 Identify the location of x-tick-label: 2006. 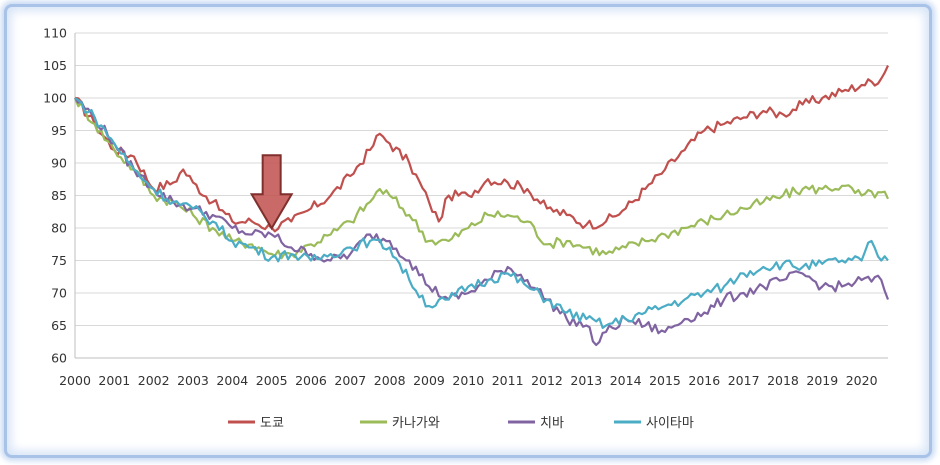
(311, 380).